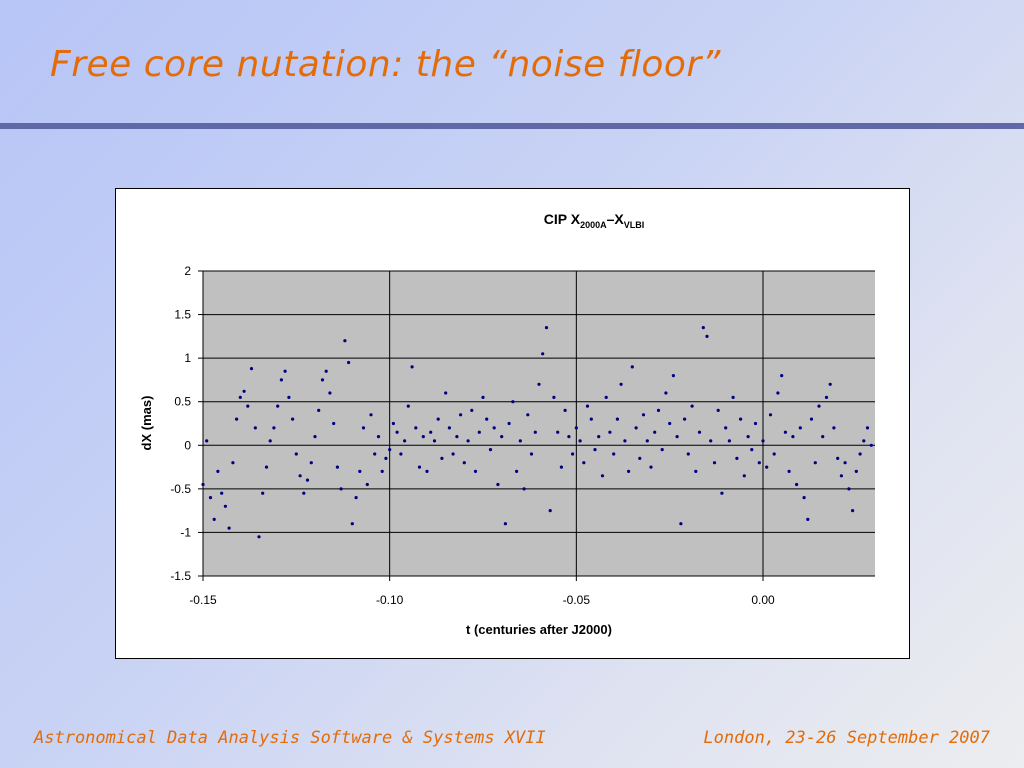 The image size is (1024, 768). What do you see at coordinates (593, 225) in the screenshot?
I see `chart-title-sub1: 2000A` at bounding box center [593, 225].